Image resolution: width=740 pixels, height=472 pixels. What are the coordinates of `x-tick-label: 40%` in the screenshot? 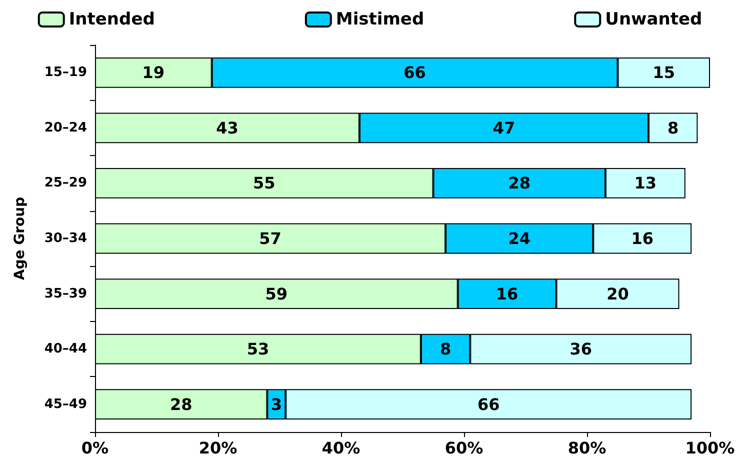 It's located at (341, 448).